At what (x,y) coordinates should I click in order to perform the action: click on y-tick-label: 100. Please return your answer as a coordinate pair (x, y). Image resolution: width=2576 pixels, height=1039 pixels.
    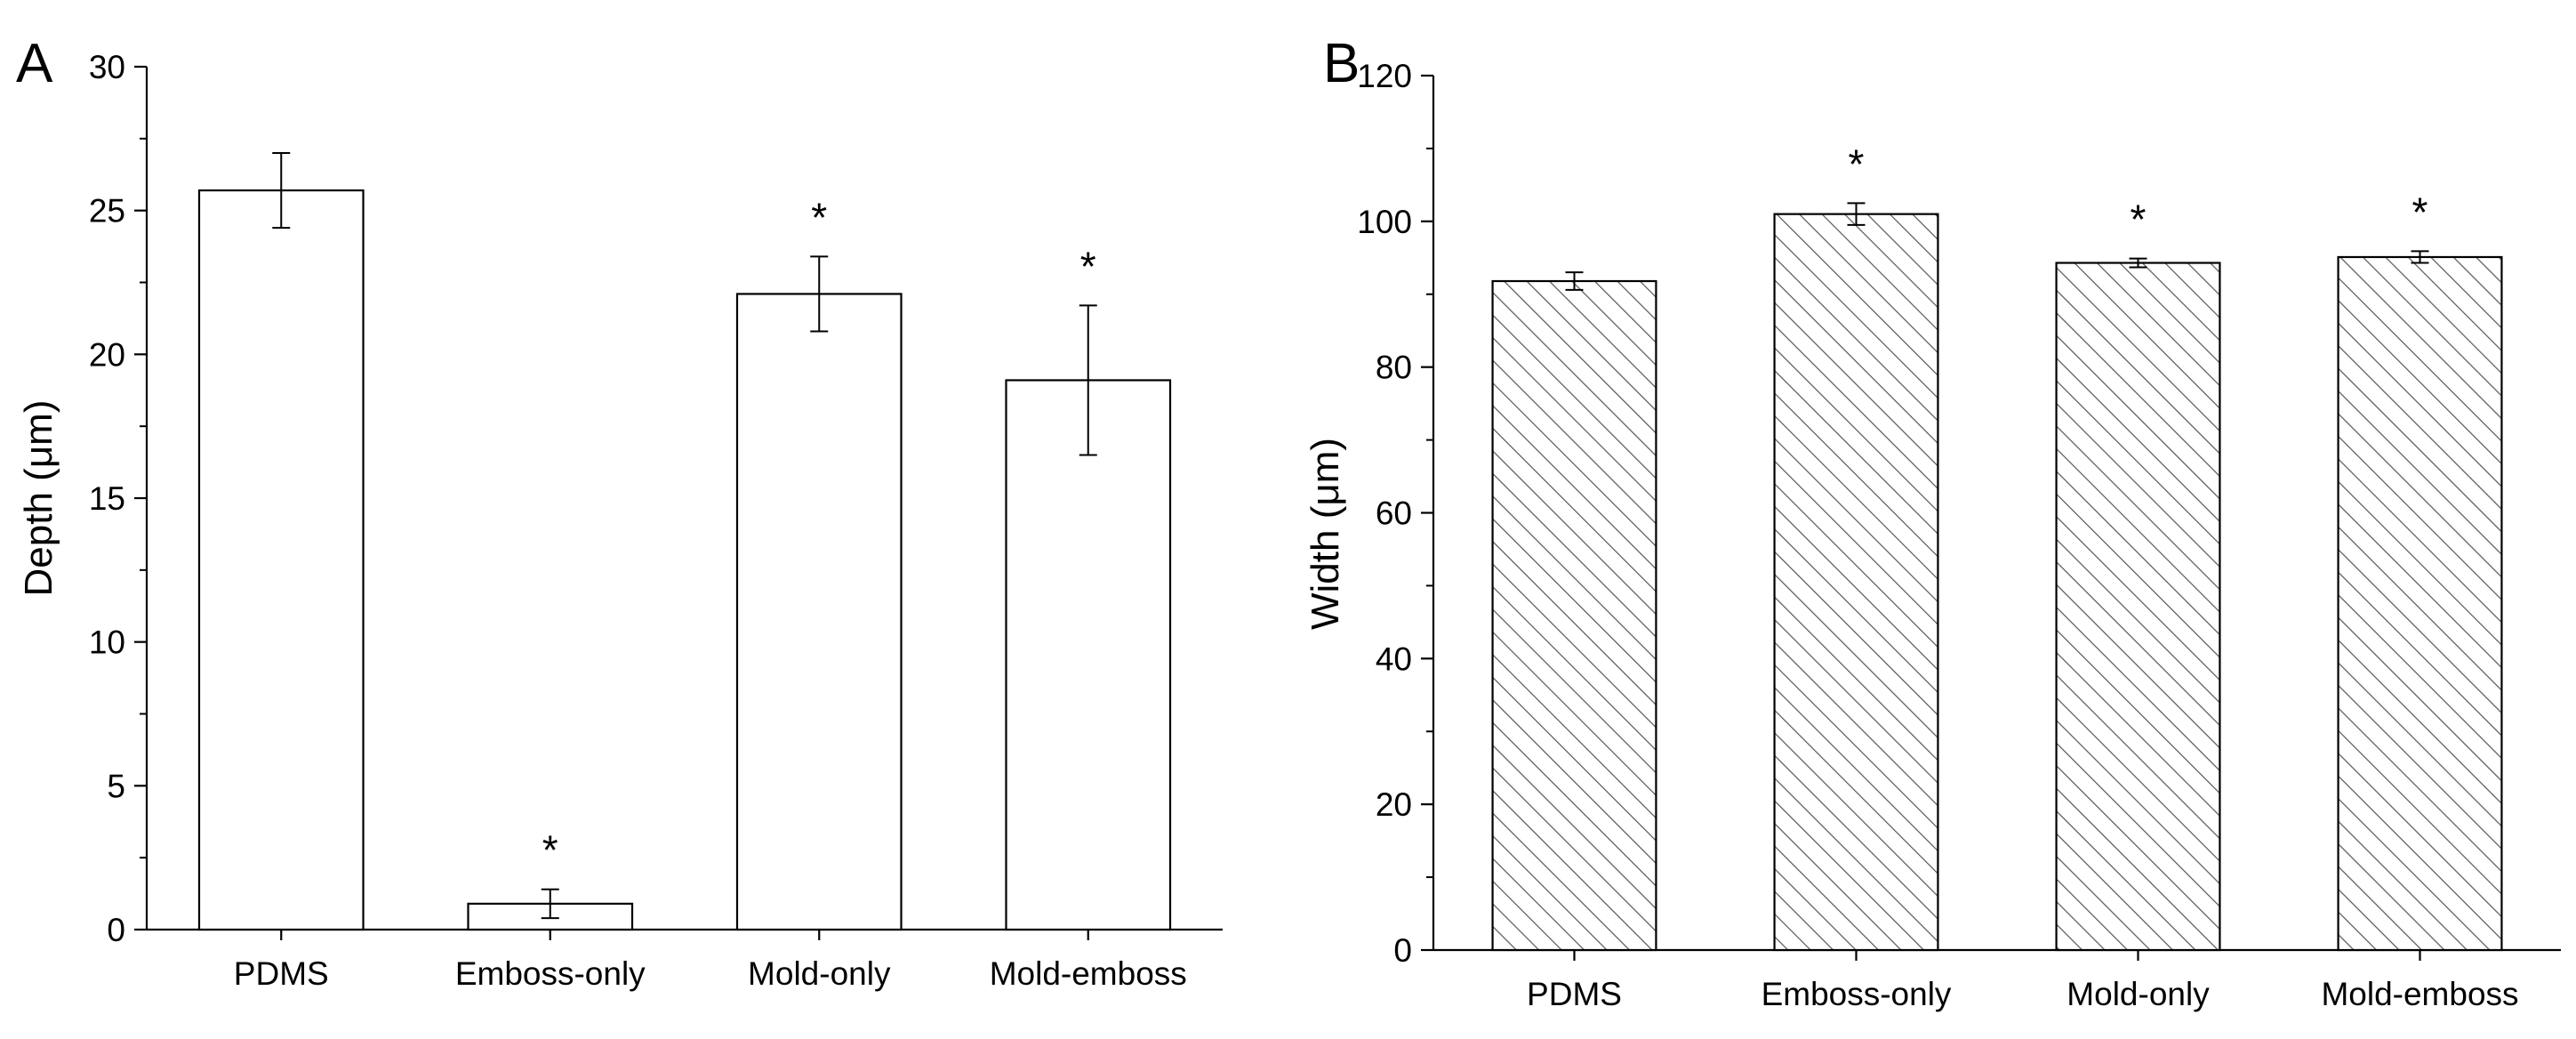
    Looking at the image, I should click on (1384, 222).